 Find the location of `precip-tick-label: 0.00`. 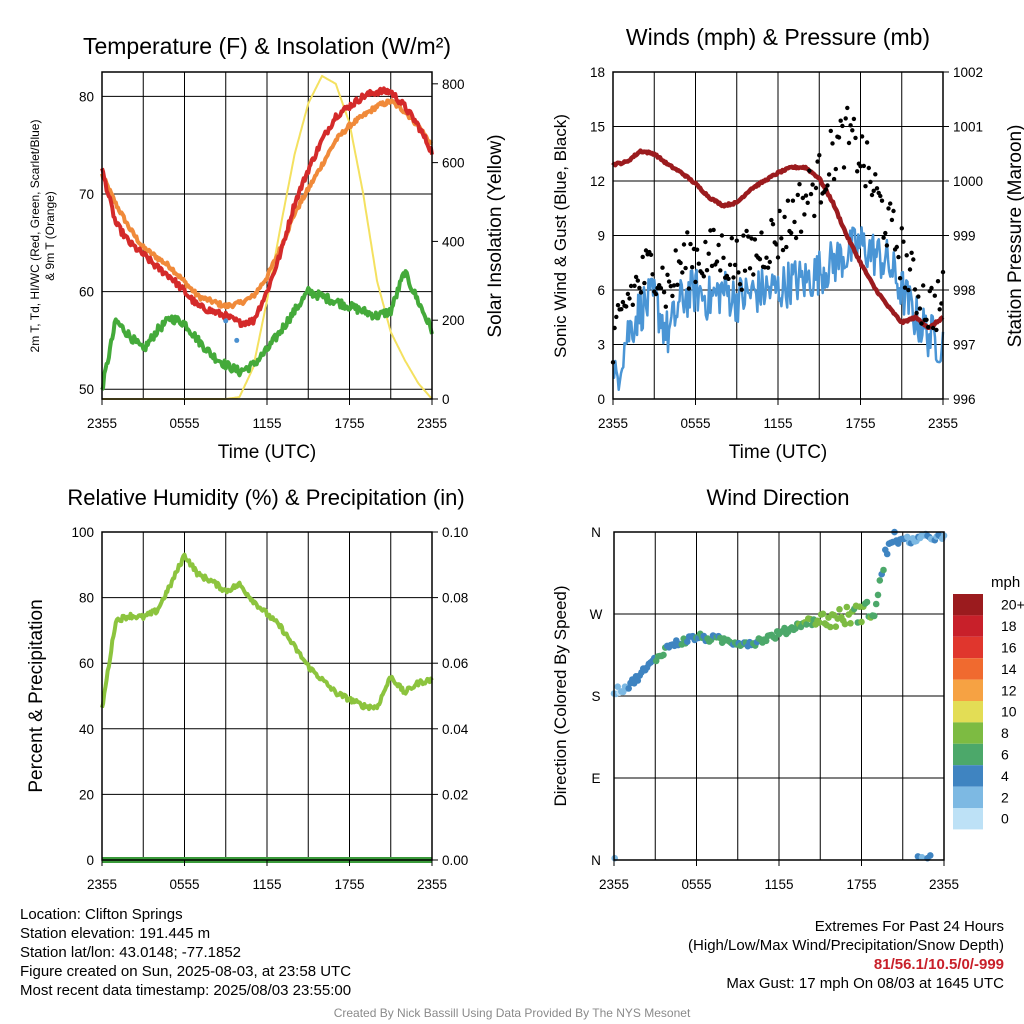

precip-tick-label: 0.00 is located at coordinates (455, 860).